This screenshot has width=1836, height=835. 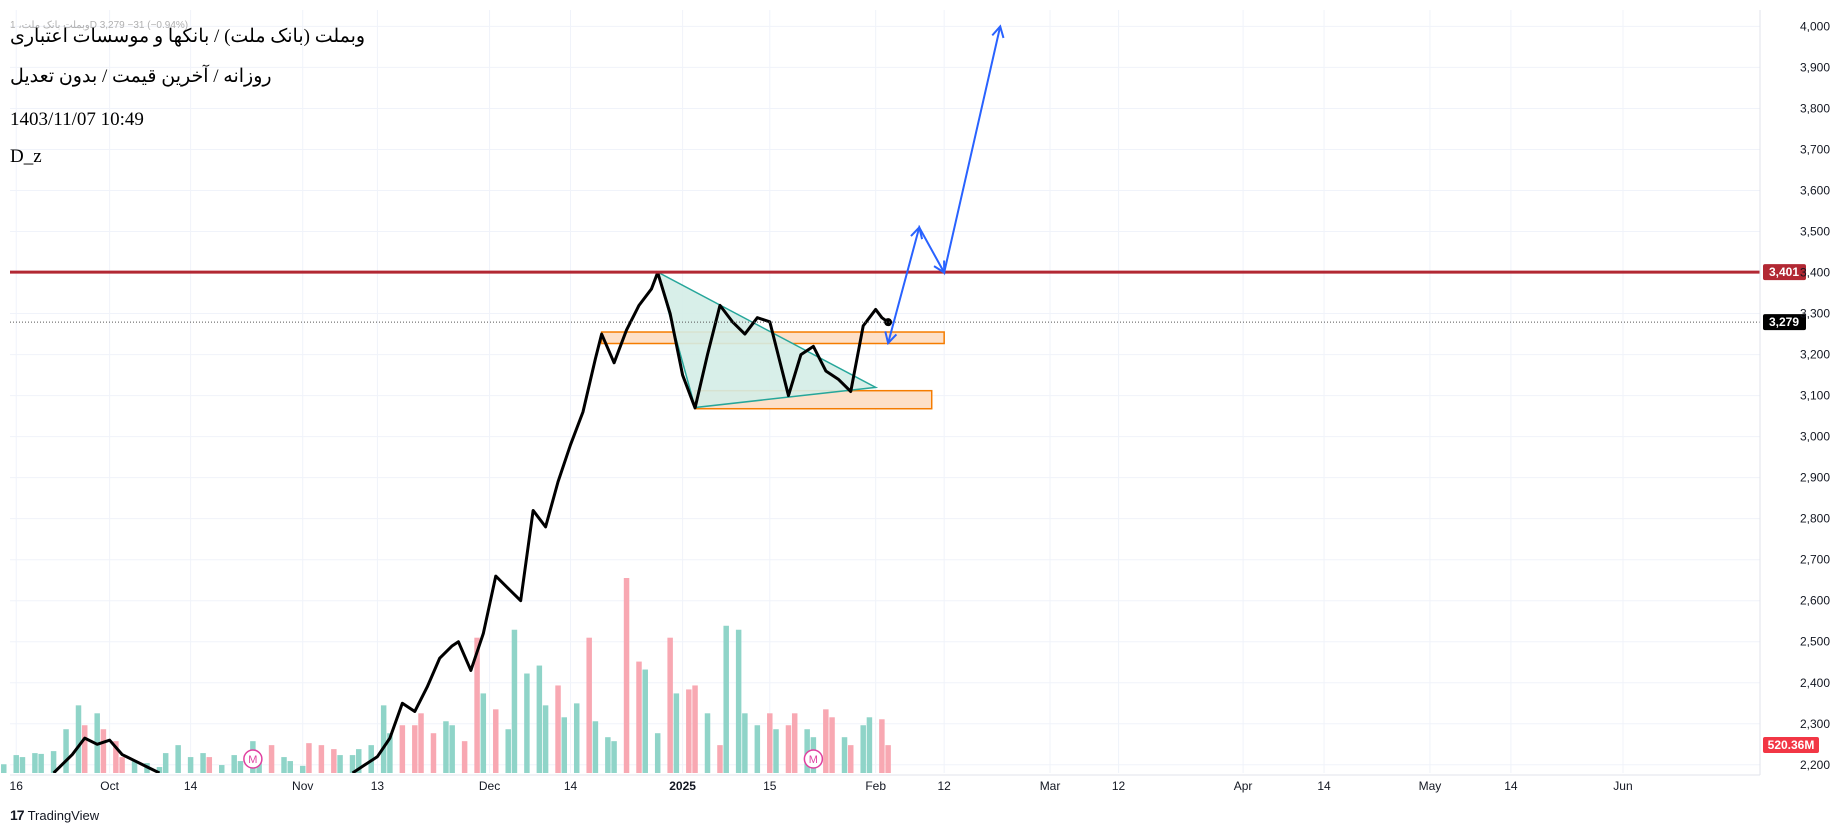 I want to click on y-tick-label: 3,900, so click(x=1815, y=67).